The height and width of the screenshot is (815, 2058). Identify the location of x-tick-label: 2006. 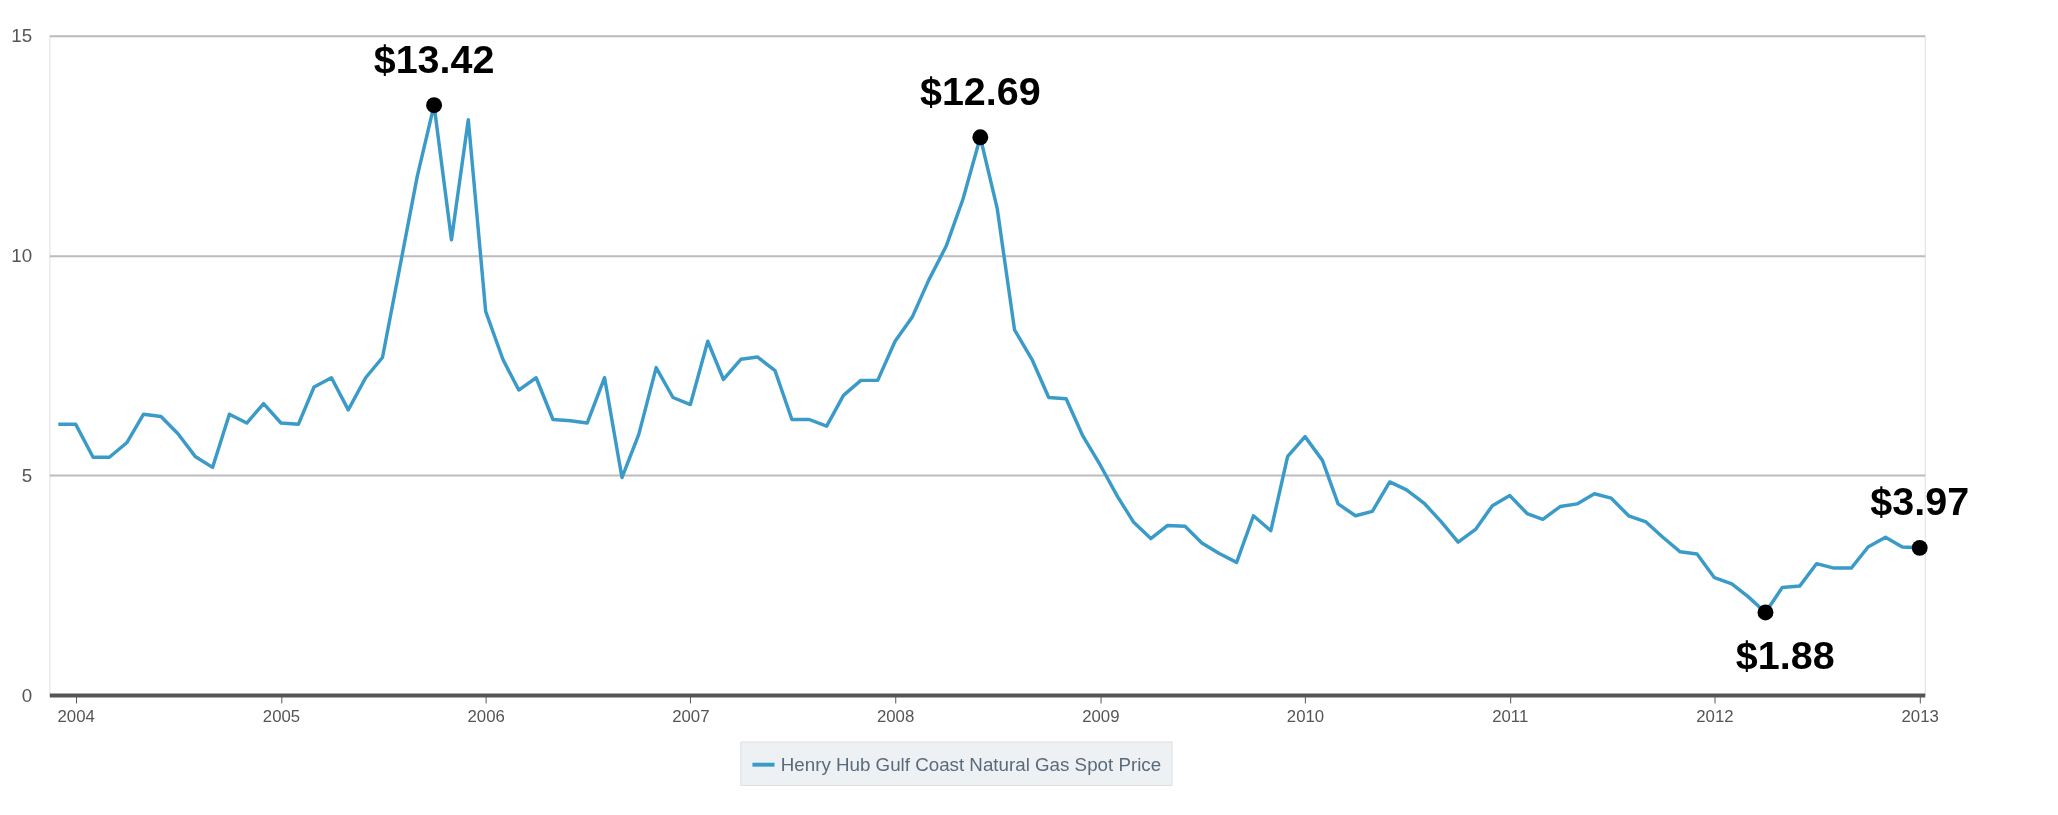
(486, 717).